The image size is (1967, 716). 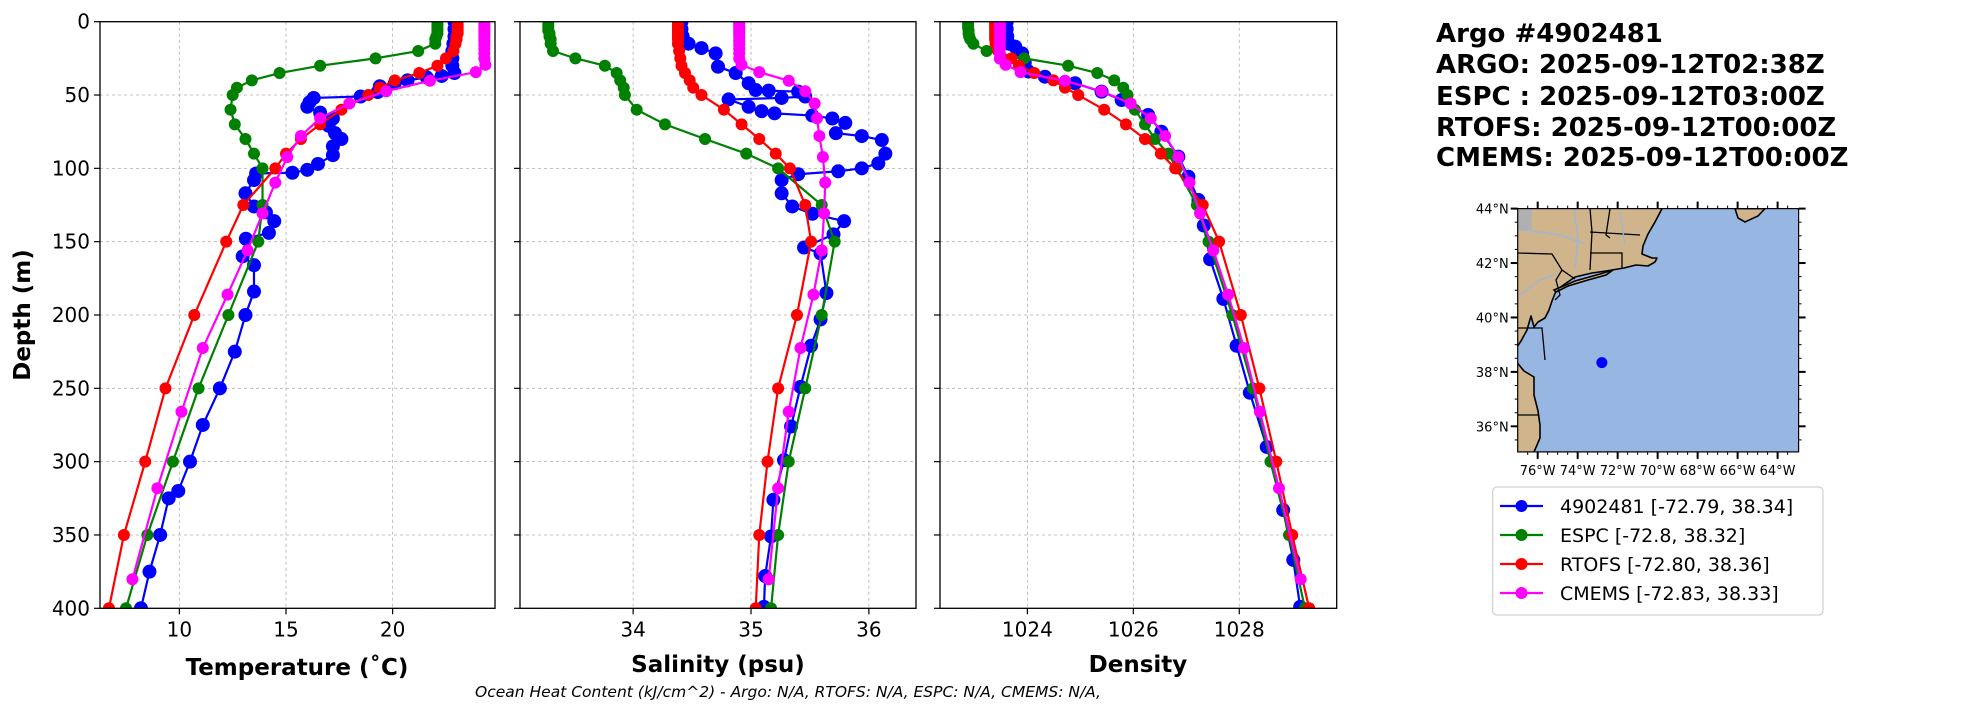 What do you see at coordinates (1572, 252) in the screenshot?
I see `map-rivers` at bounding box center [1572, 252].